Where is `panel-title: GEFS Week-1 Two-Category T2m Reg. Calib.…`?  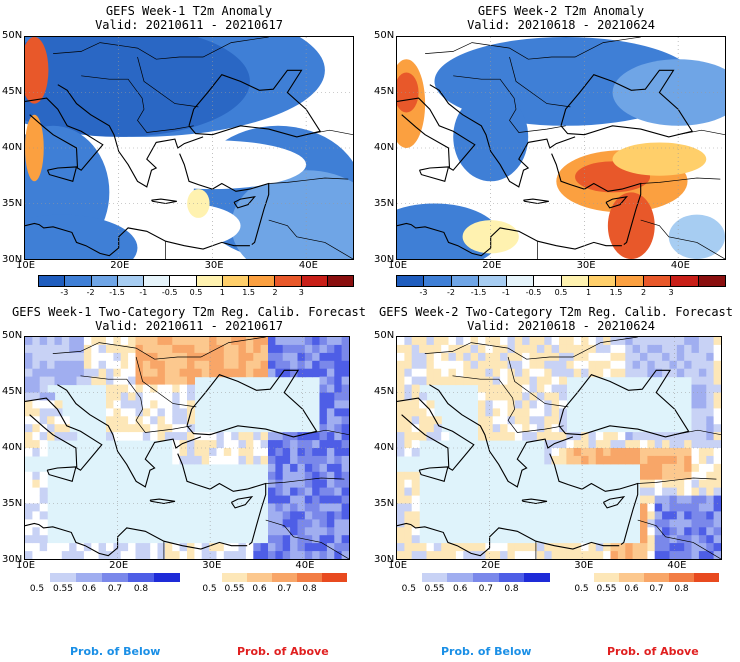
panel-title: GEFS Week-1 Two-Category T2m Reg. Calib.… is located at coordinates (188, 312).